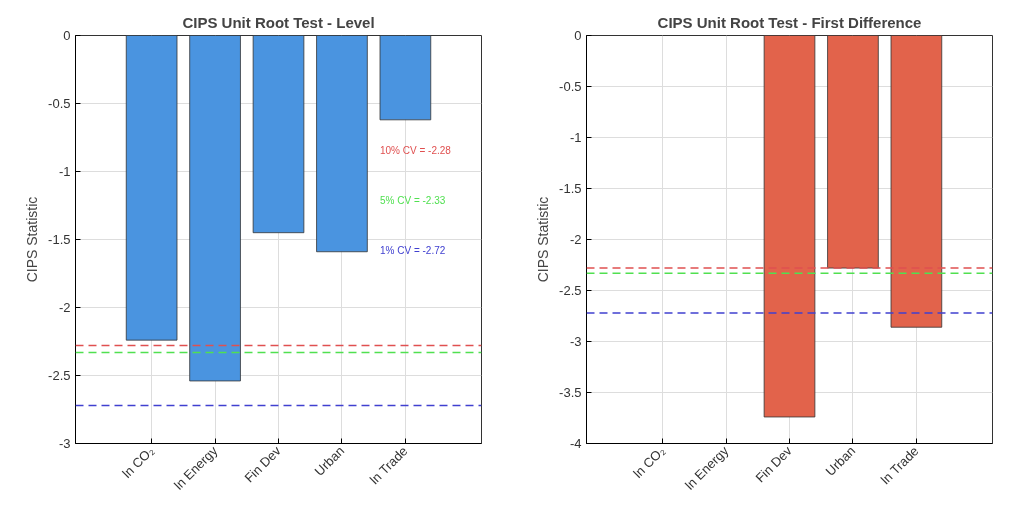  I want to click on ref-line-label: 1% CV = -2.72, so click(413, 250).